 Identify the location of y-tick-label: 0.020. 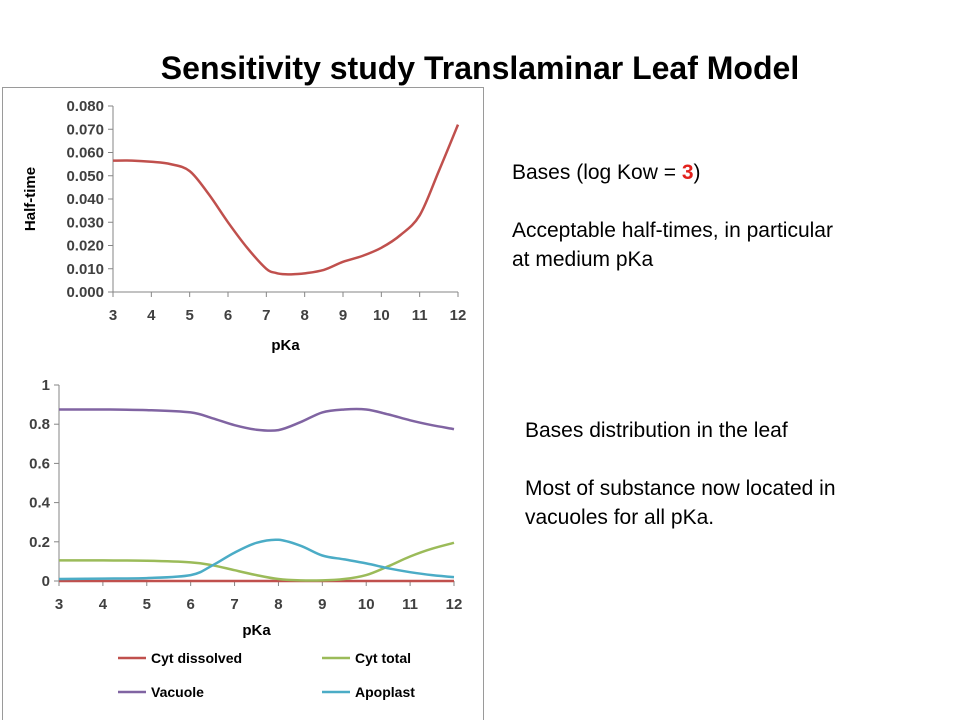
(85, 246).